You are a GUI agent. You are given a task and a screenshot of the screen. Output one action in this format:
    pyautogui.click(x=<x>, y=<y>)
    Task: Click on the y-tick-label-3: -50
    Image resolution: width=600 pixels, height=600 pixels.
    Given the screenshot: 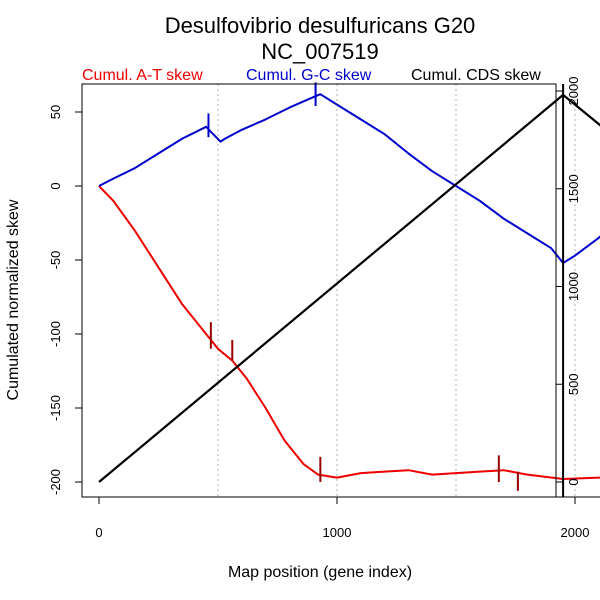 What is the action you would take?
    pyautogui.click(x=55, y=260)
    